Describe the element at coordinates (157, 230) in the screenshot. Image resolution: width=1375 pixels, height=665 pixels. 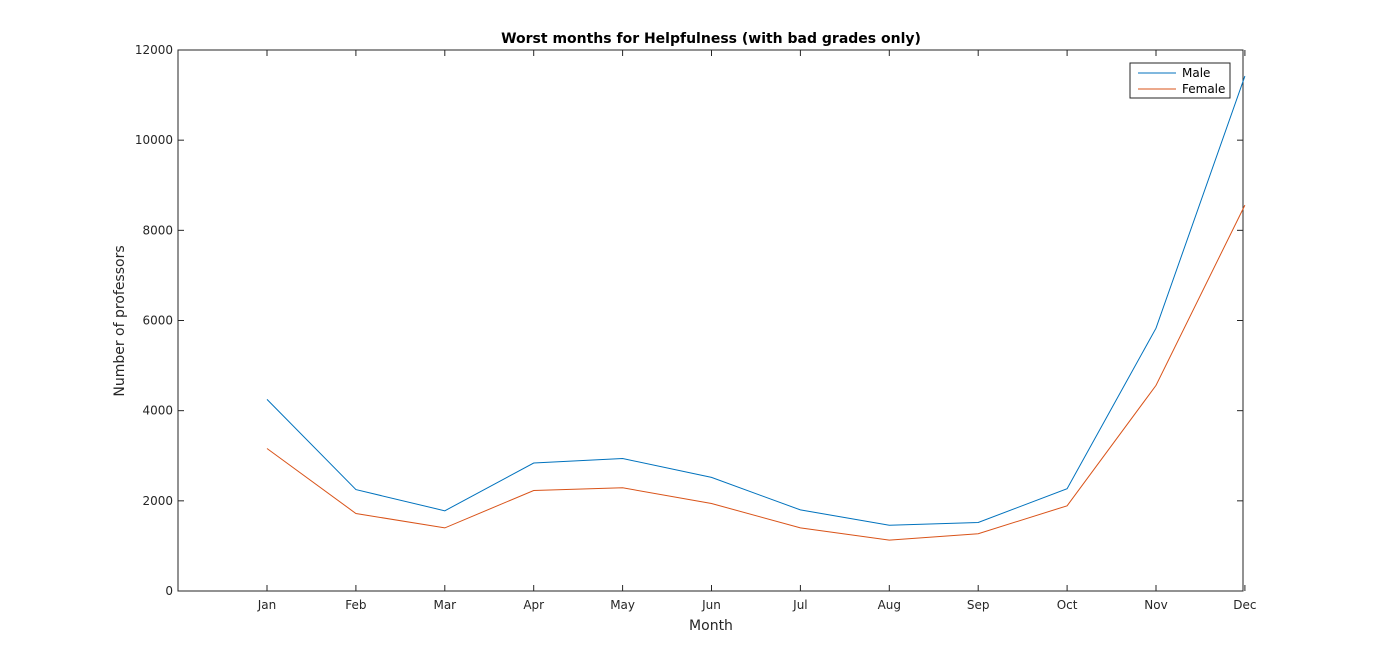
I see `y-tick-label: 8000` at that location.